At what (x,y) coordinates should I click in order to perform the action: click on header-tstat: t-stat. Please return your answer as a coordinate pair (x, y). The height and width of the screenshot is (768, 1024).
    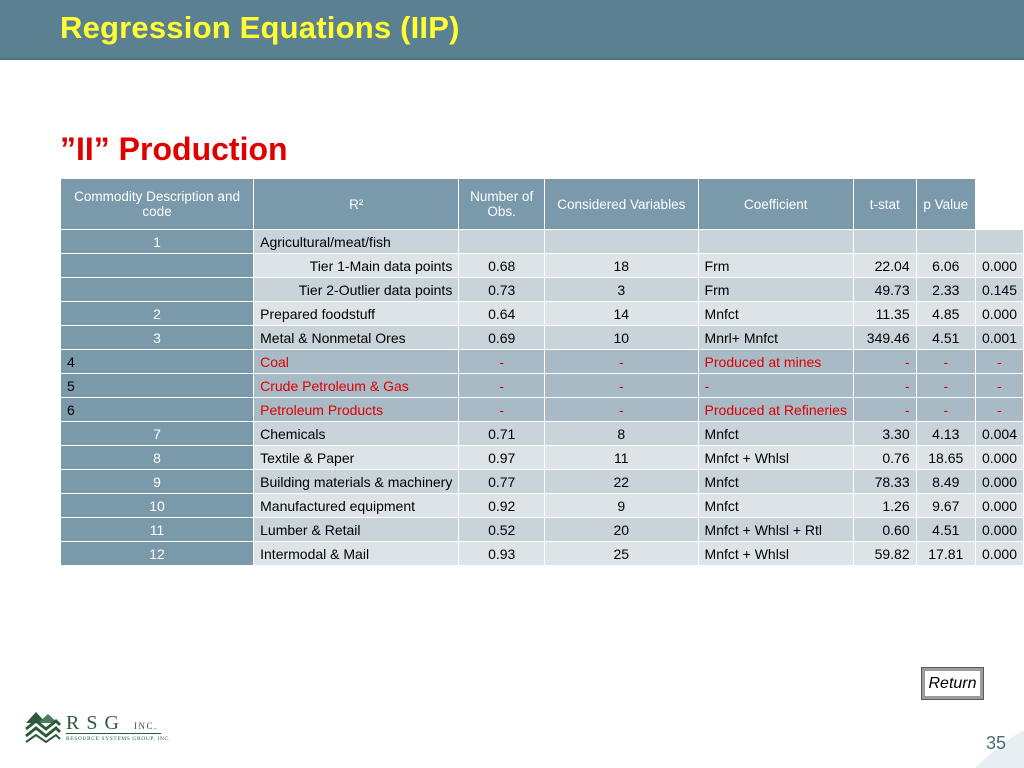
    Looking at the image, I should click on (884, 204).